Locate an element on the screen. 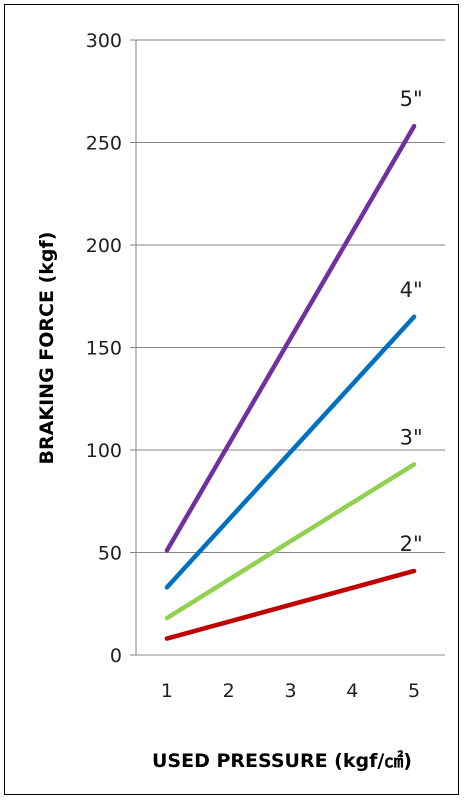 The image size is (465, 801). series-label: 4" is located at coordinates (411, 290).